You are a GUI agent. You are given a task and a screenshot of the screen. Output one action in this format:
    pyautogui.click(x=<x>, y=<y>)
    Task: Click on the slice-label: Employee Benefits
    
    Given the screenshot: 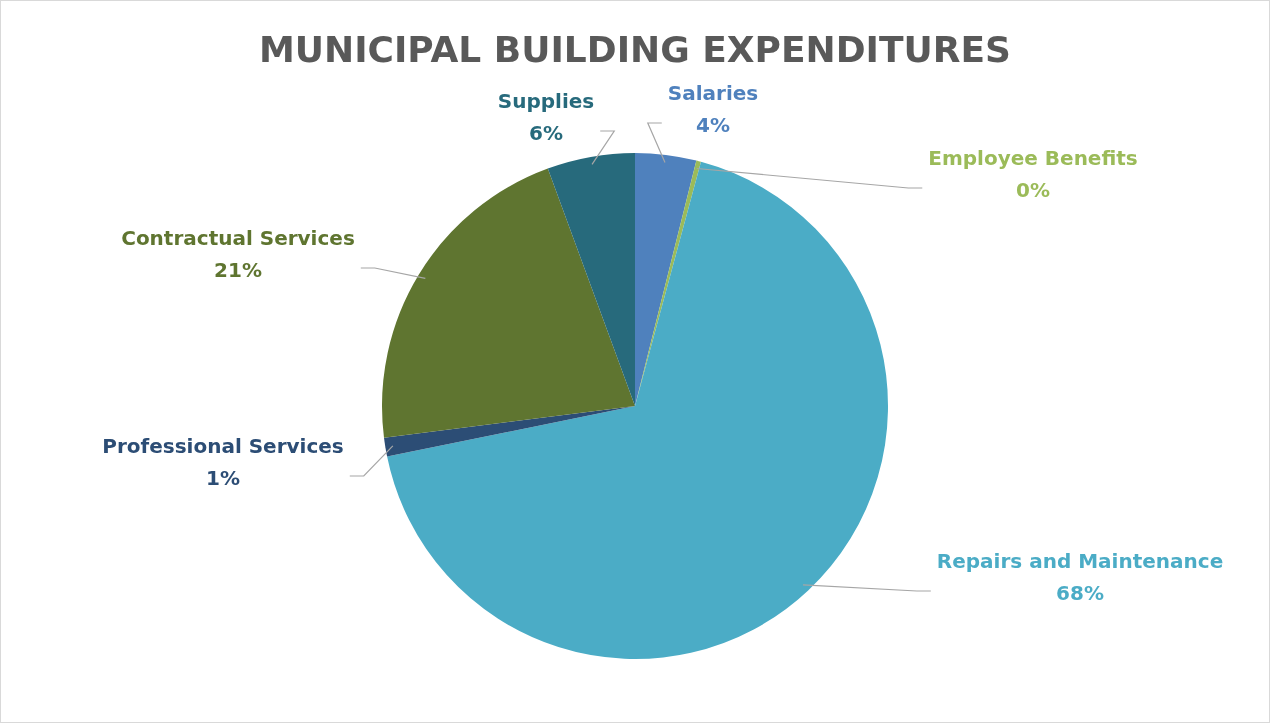 What is the action you would take?
    pyautogui.click(x=1033, y=158)
    